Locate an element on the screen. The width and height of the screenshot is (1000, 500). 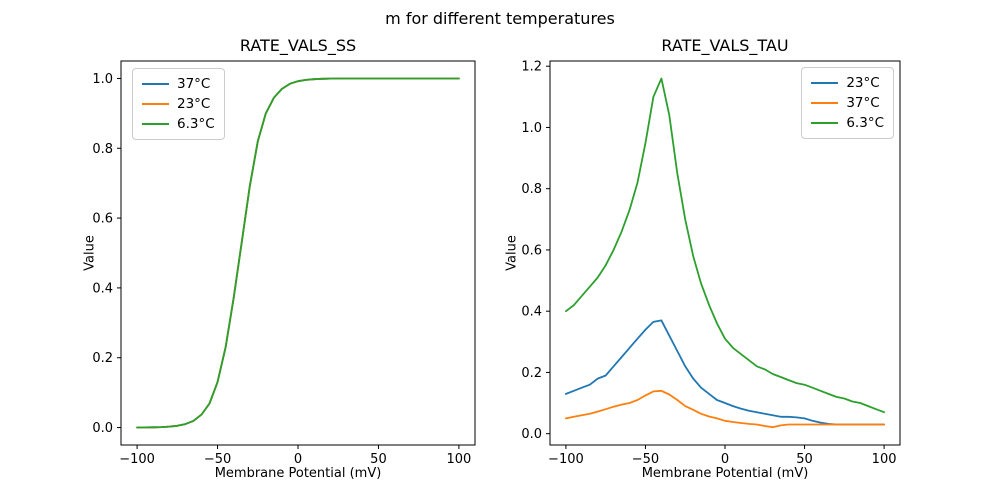
figure-title: m for different temperatures is located at coordinates (500, 18).